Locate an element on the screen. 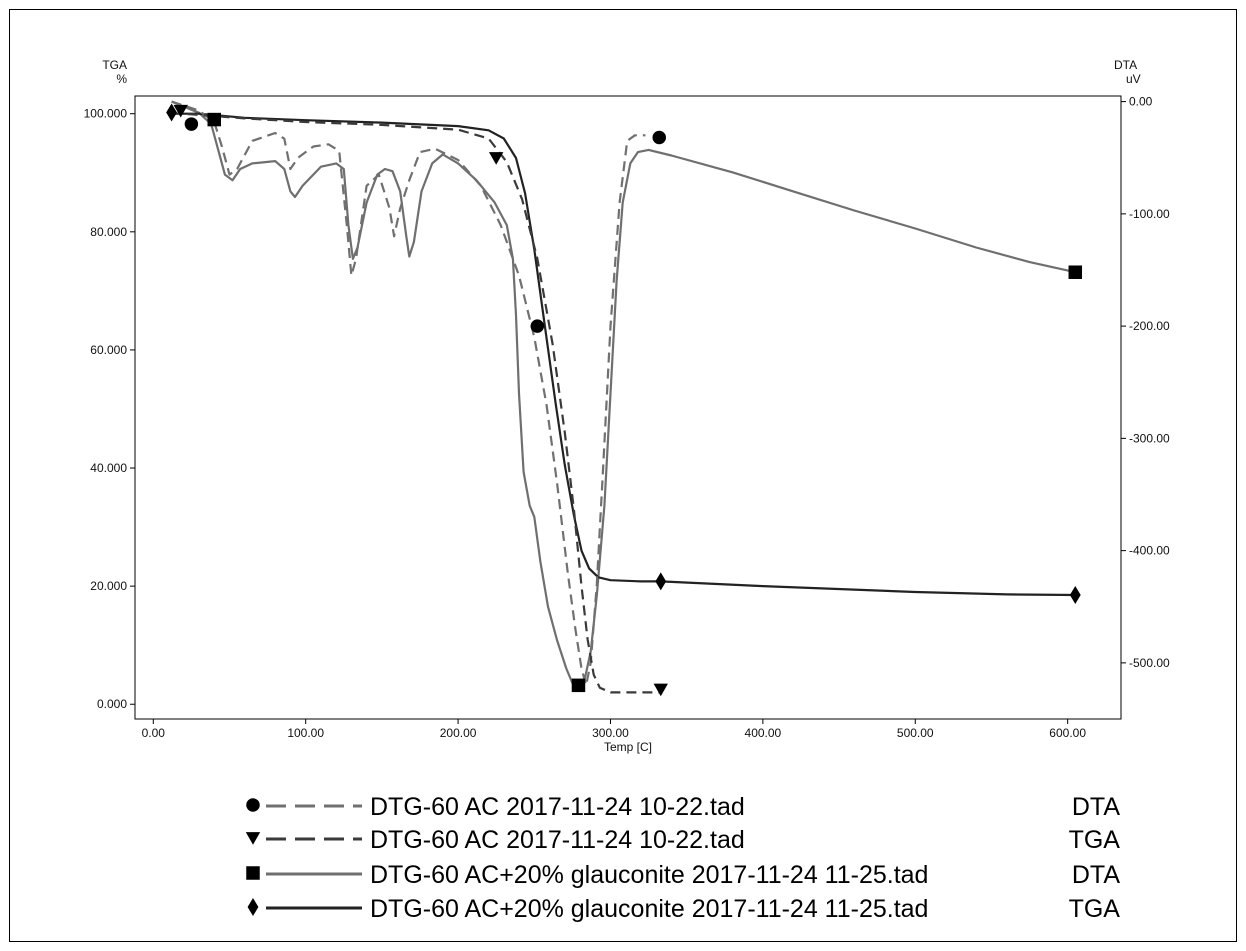  y-left-tick-label: 100.000 is located at coordinates (106, 114).